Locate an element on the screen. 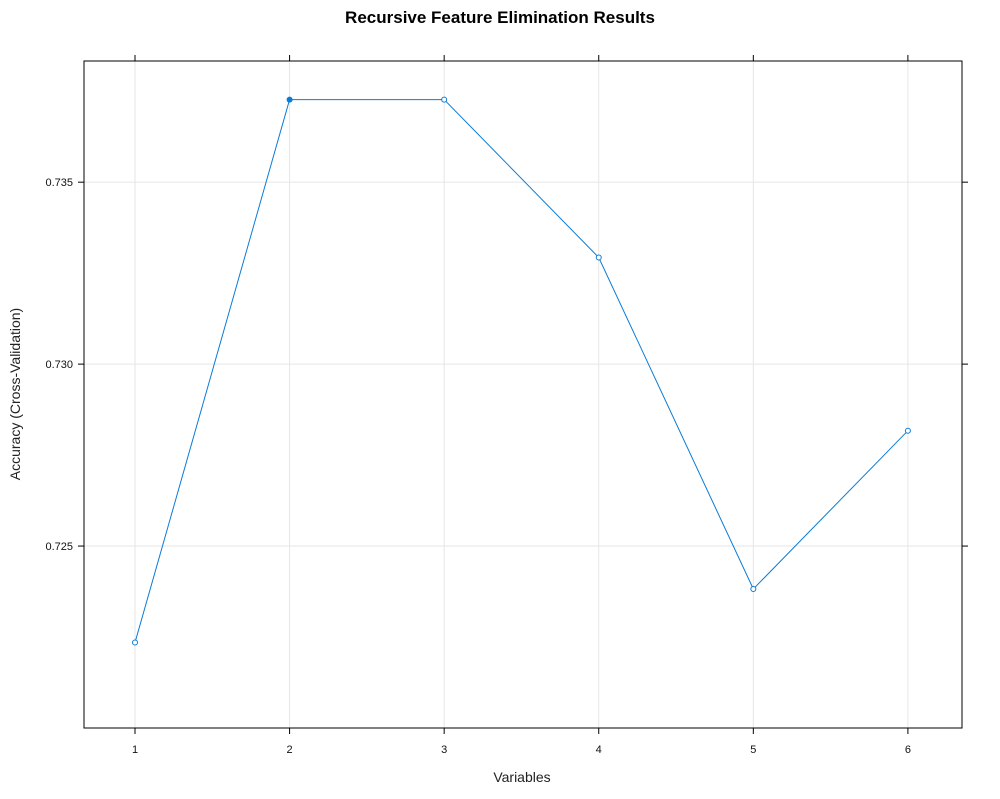 The height and width of the screenshot is (799, 1000). y-tick-label-2: 0.730 is located at coordinates (59, 365).